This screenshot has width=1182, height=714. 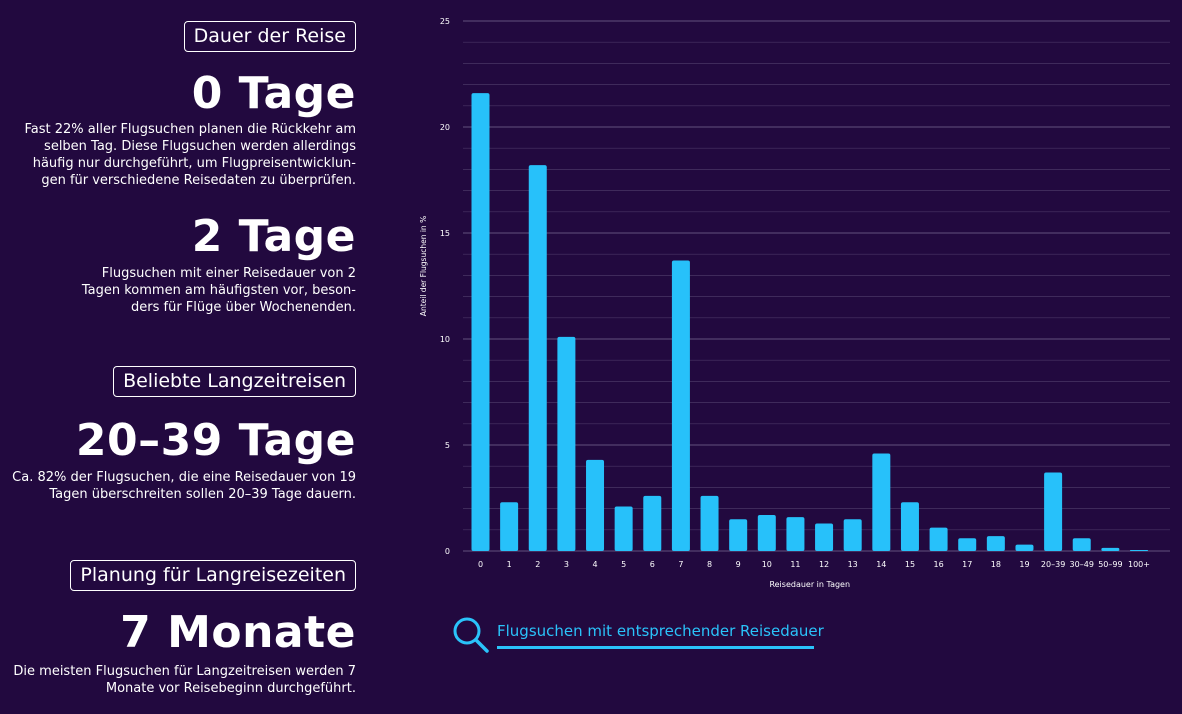 I want to click on section-badge-duration: Dauer der Reise, so click(x=269, y=36).